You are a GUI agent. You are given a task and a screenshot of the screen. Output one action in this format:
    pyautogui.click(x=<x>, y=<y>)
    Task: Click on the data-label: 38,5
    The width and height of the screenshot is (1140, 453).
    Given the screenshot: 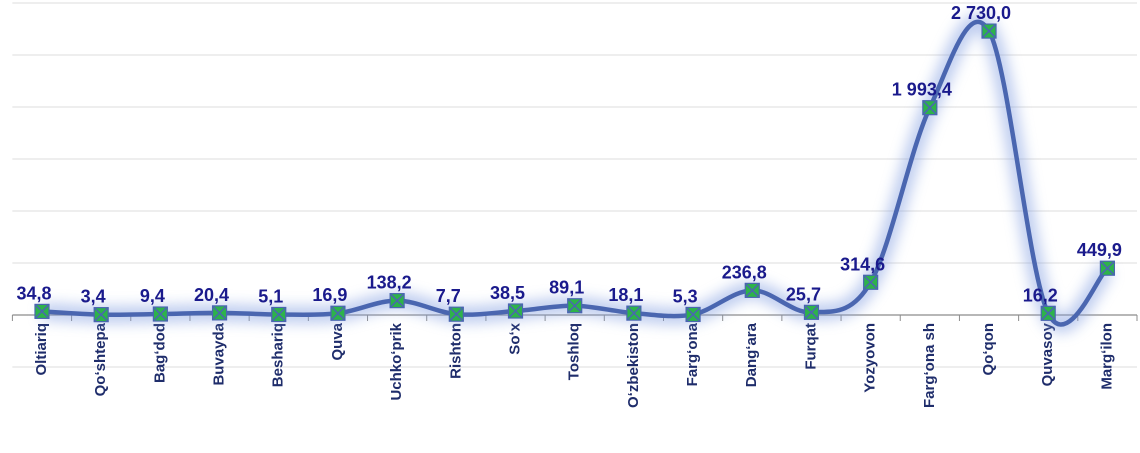 What is the action you would take?
    pyautogui.click(x=507, y=293)
    